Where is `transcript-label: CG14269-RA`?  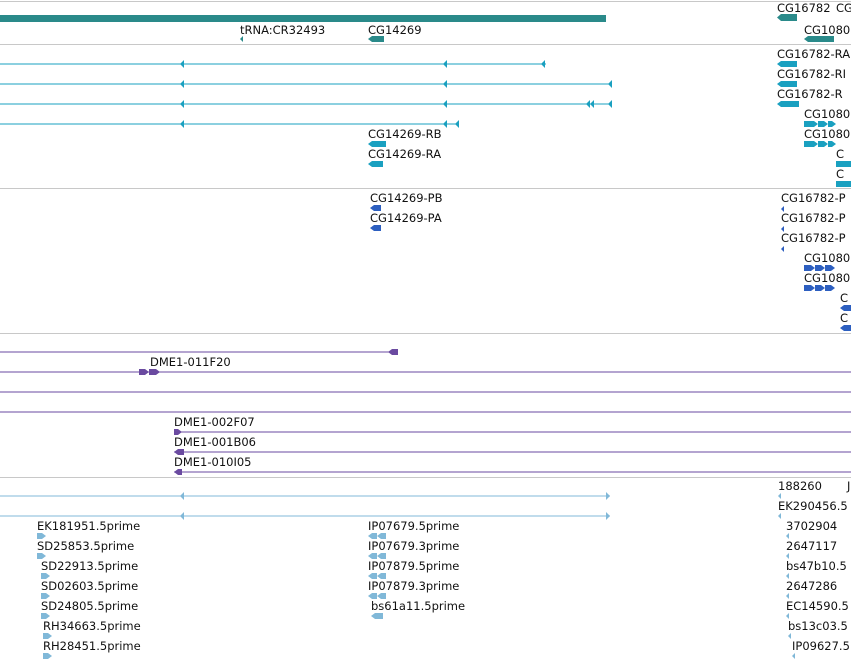
transcript-label: CG14269-RA is located at coordinates (405, 154).